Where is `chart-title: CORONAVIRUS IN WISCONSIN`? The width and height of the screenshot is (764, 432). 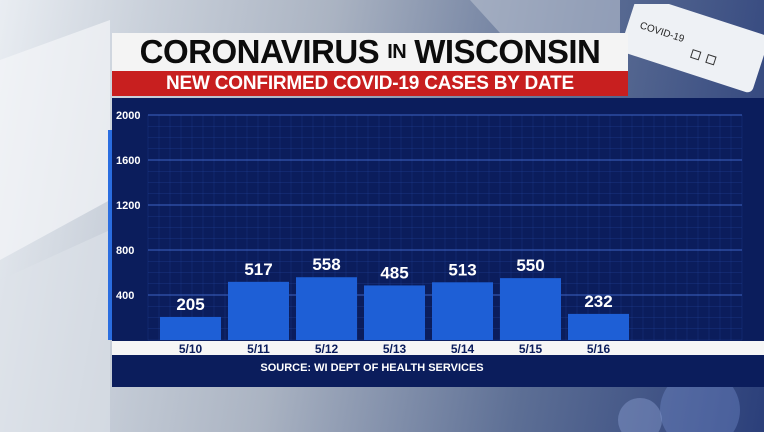
chart-title: CORONAVIRUS IN WISCONSIN is located at coordinates (370, 52).